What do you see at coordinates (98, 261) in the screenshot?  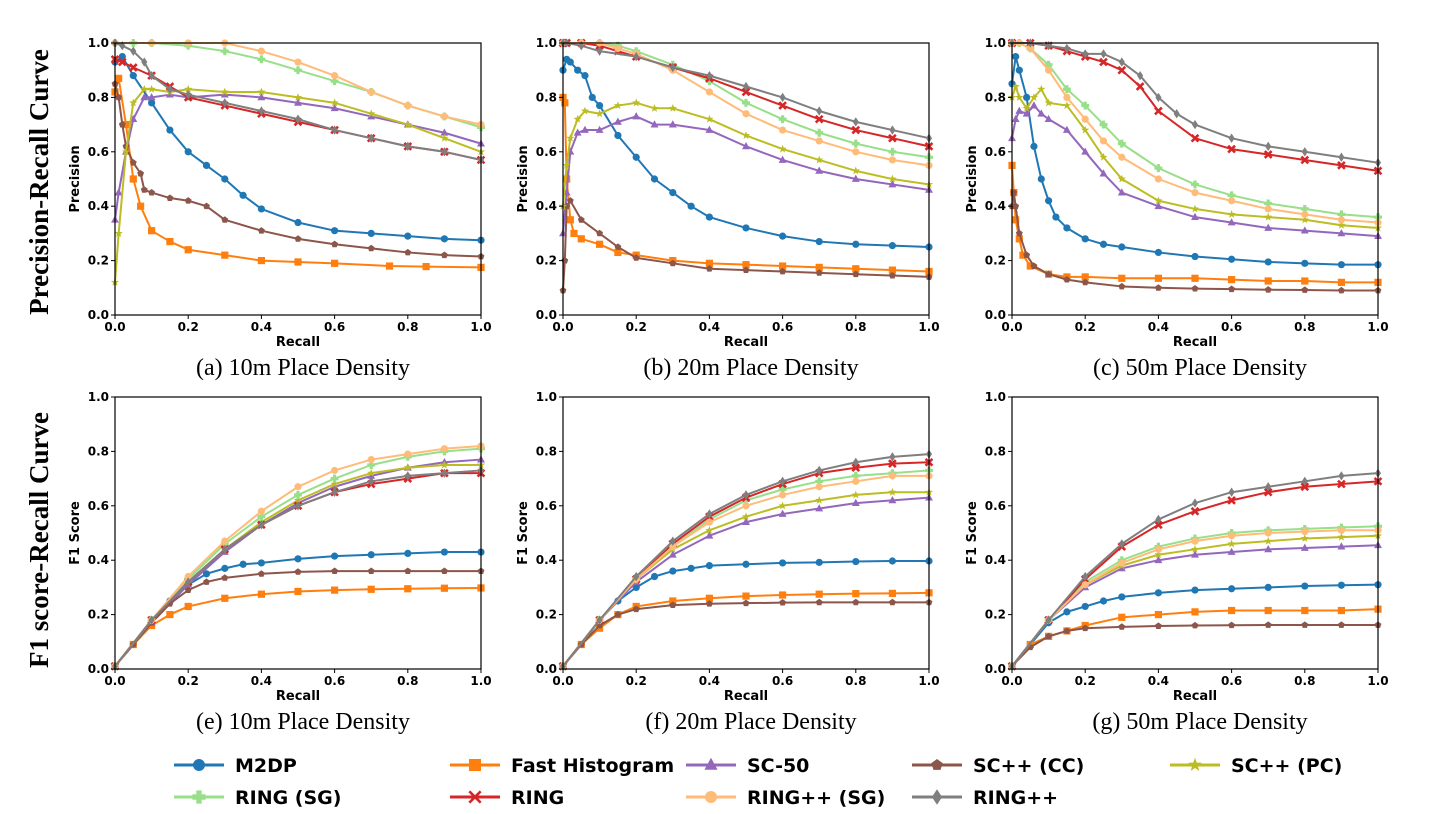 I see `y-tick-label: 0.2` at bounding box center [98, 261].